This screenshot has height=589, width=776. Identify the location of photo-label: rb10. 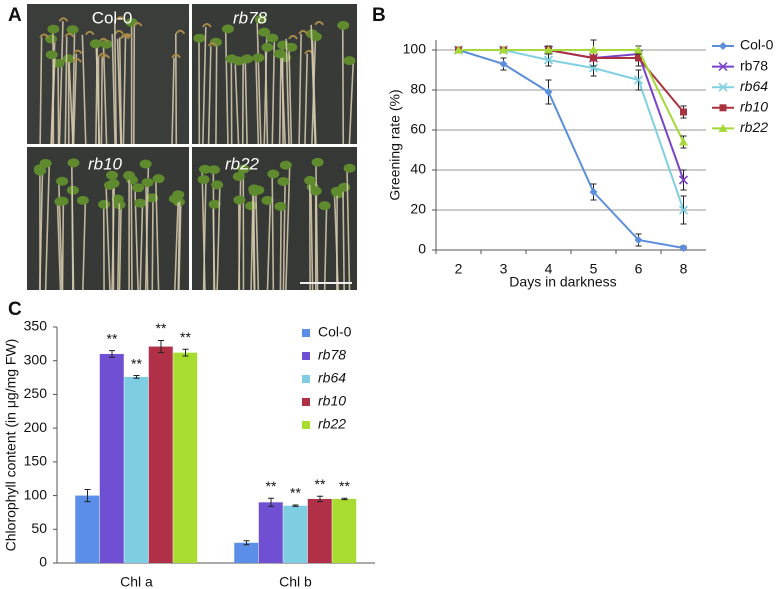
(105, 163).